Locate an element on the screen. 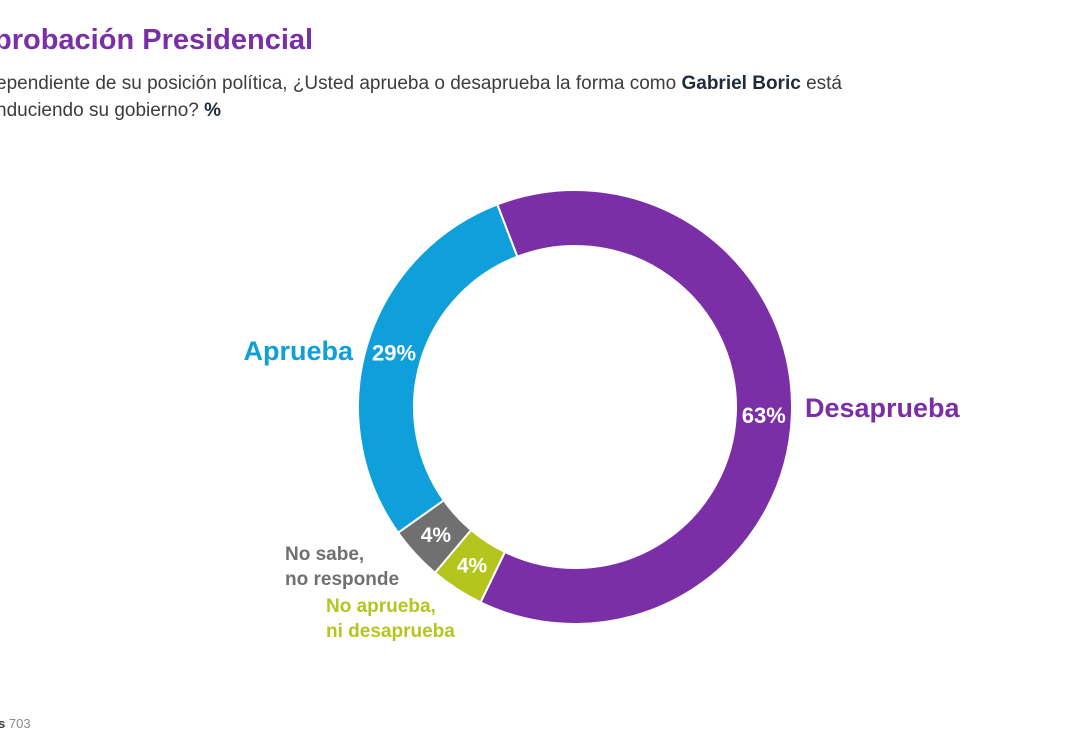 The width and height of the screenshot is (1080, 745). question-line-2: nduciendo su gobierno? % is located at coordinates (528, 110).